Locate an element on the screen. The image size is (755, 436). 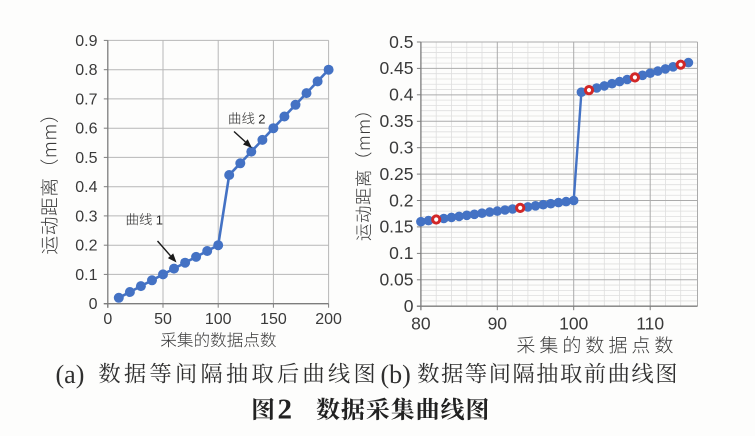
svg-text: (a) is located at coordinates (70, 374).